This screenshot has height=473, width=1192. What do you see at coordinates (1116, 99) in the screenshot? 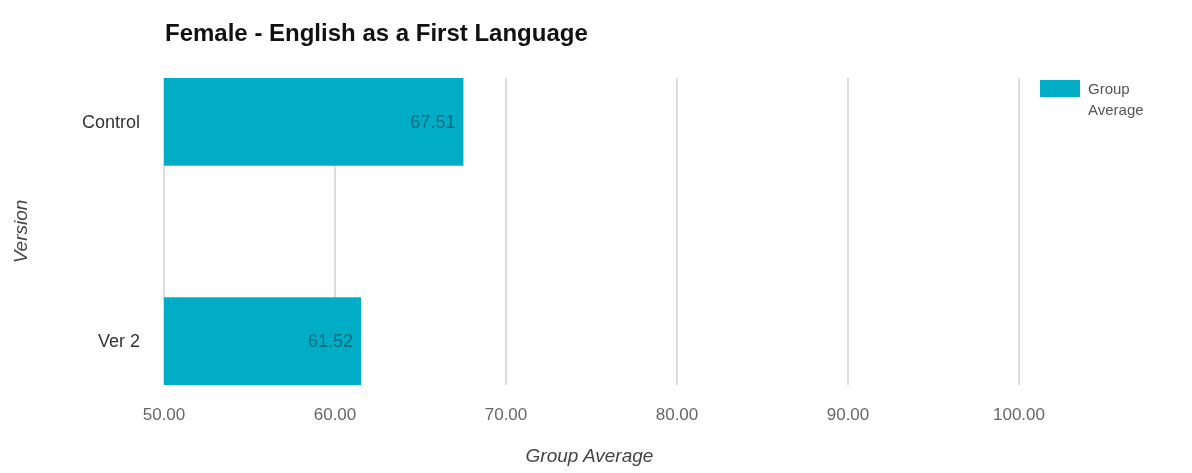
I see `legend-label: Group Average` at bounding box center [1116, 99].